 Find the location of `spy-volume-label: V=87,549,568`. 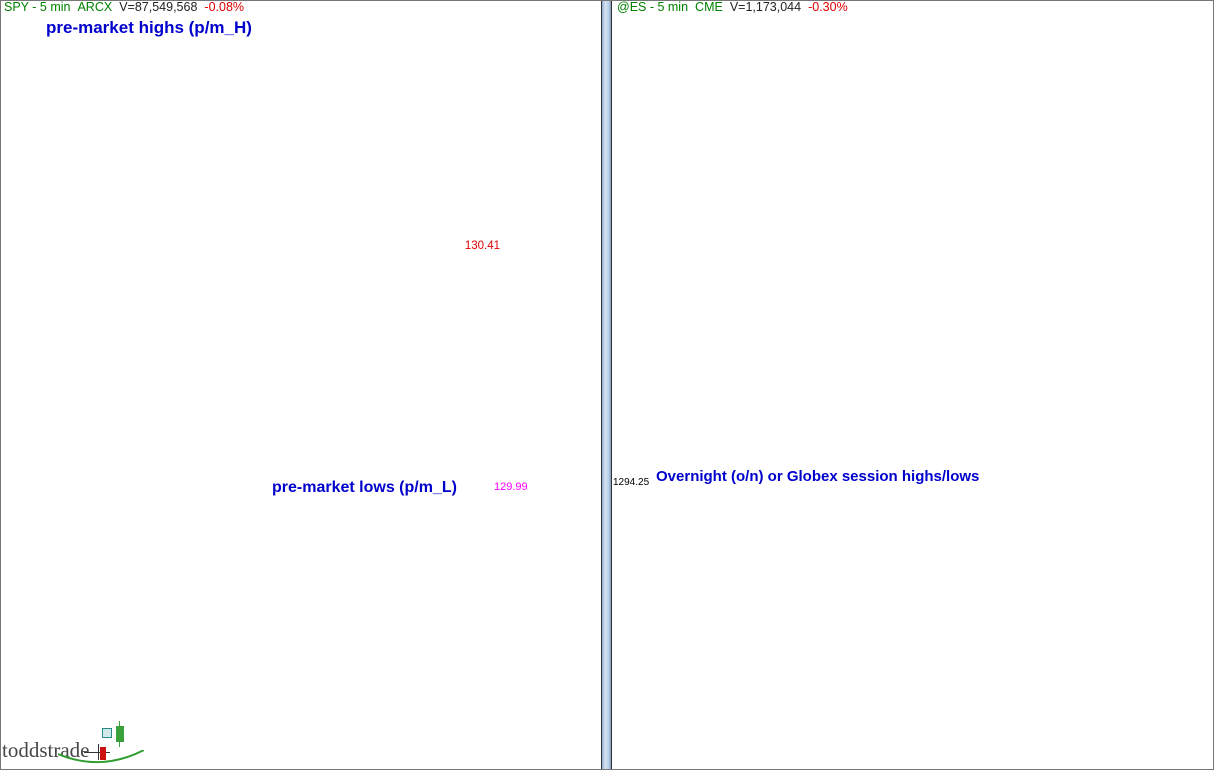

spy-volume-label: V=87,549,568 is located at coordinates (158, 7).